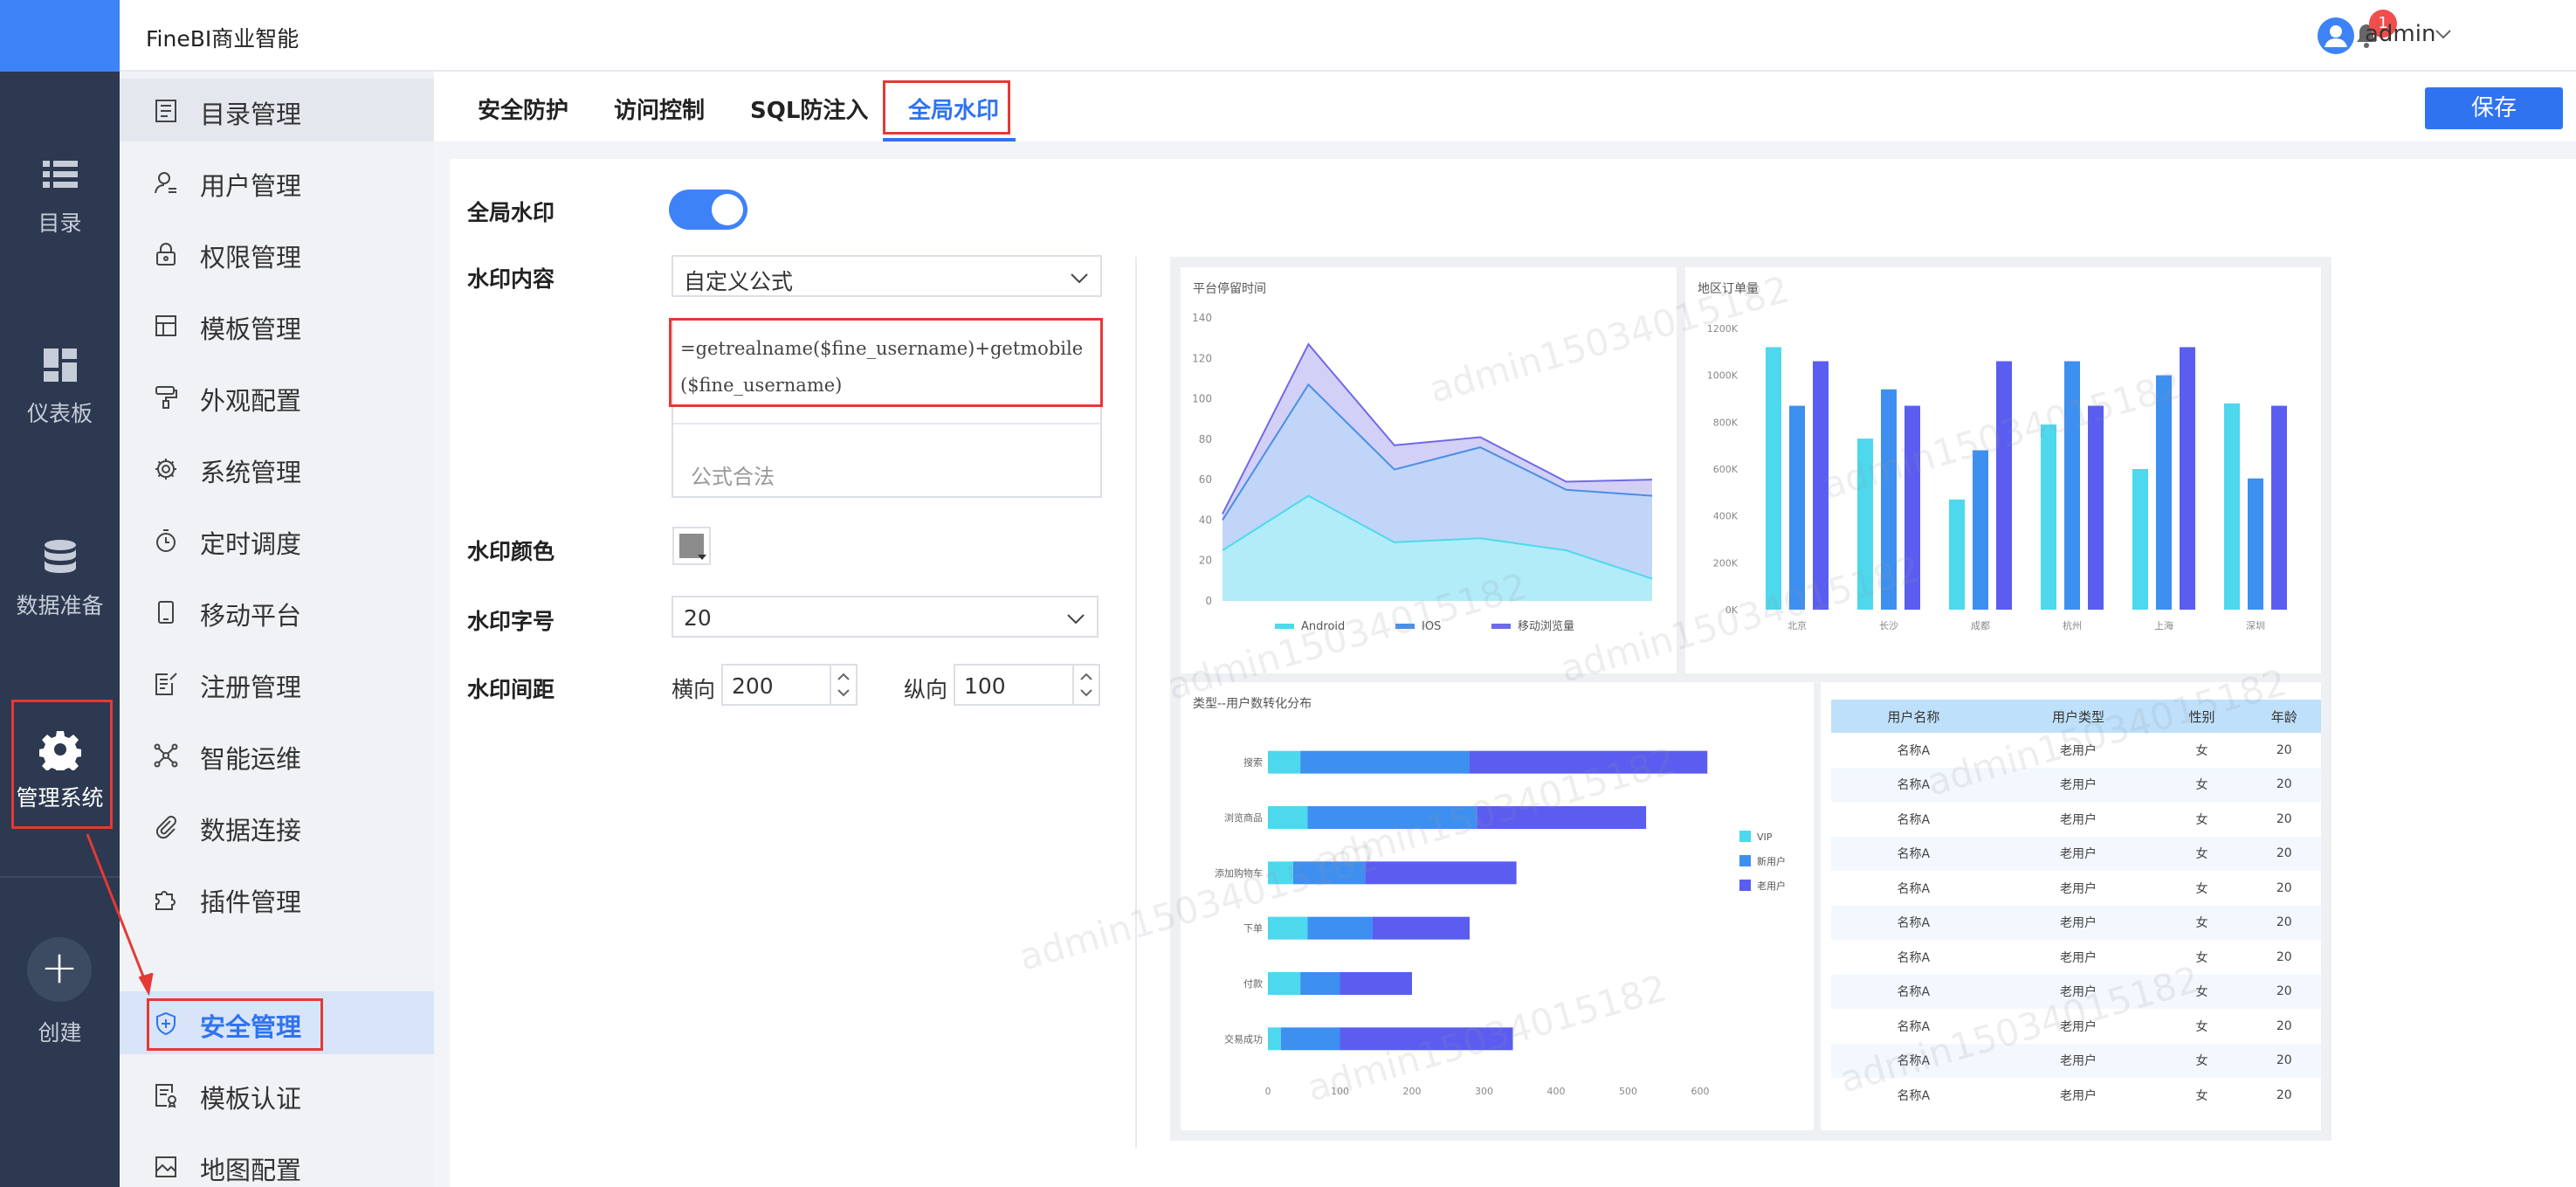 The width and height of the screenshot is (2576, 1187). Describe the element at coordinates (251, 186) in the screenshot. I see `submenu-item-label: 用户管理` at that location.